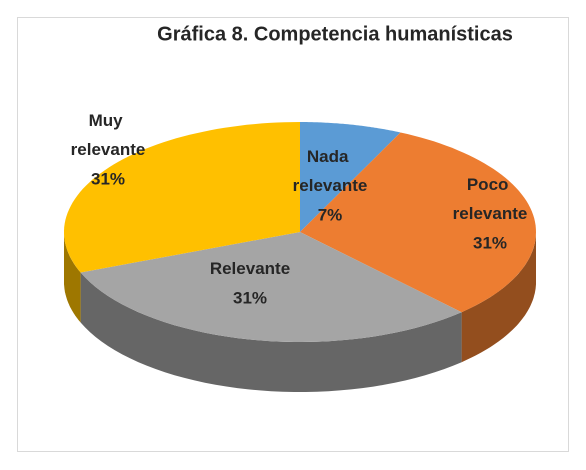  Describe the element at coordinates (108, 135) in the screenshot. I see `data-label-category: Muy relevante` at that location.